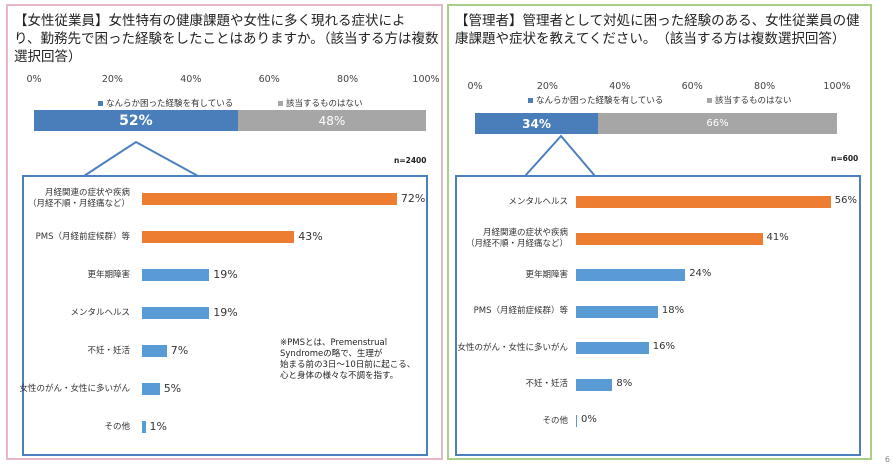  I want to click on summary-segment-experienced: 34%, so click(537, 123).